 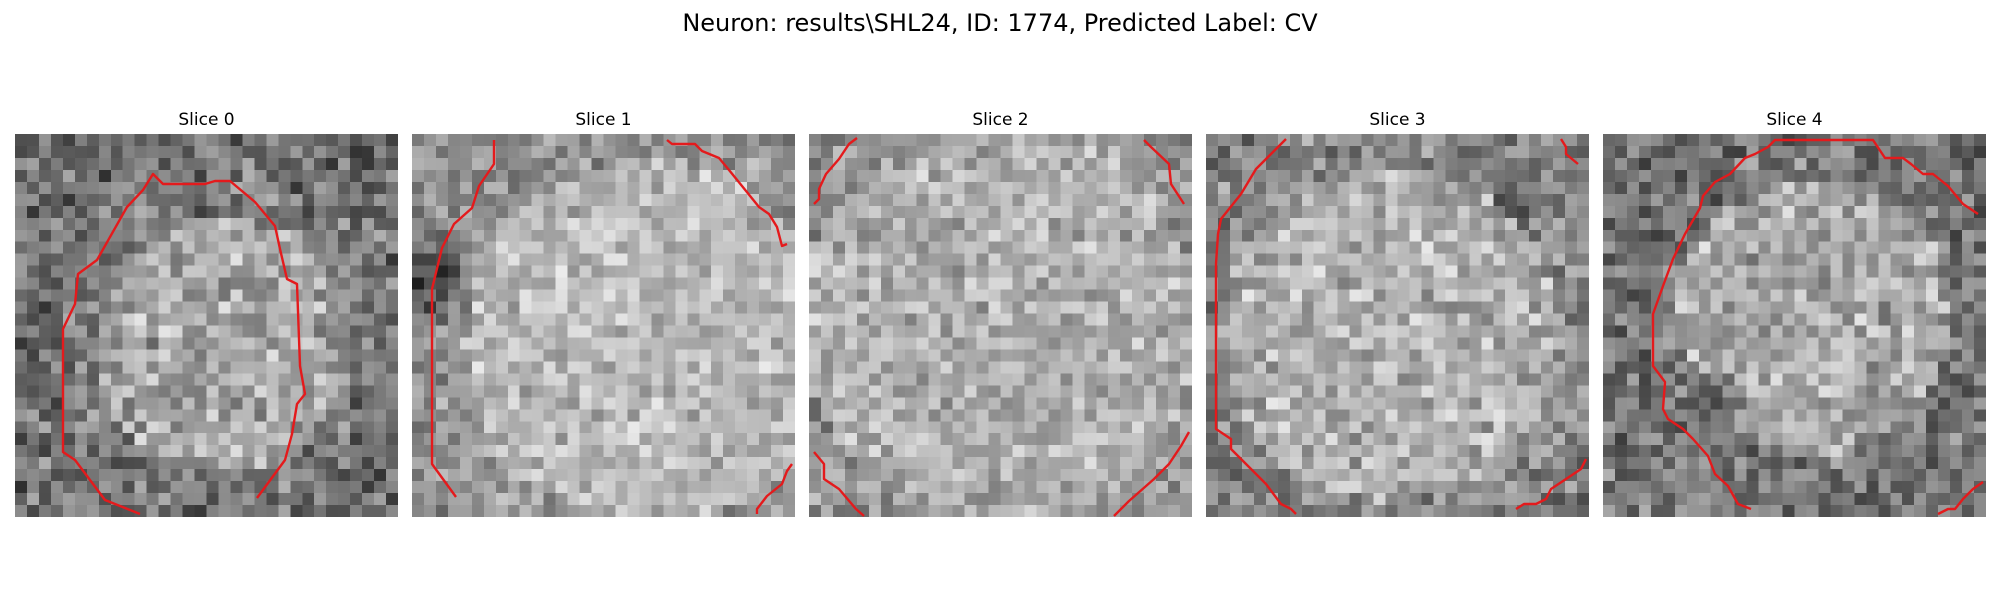 What do you see at coordinates (1794, 120) in the screenshot?
I see `slice-title: Slice 4` at bounding box center [1794, 120].